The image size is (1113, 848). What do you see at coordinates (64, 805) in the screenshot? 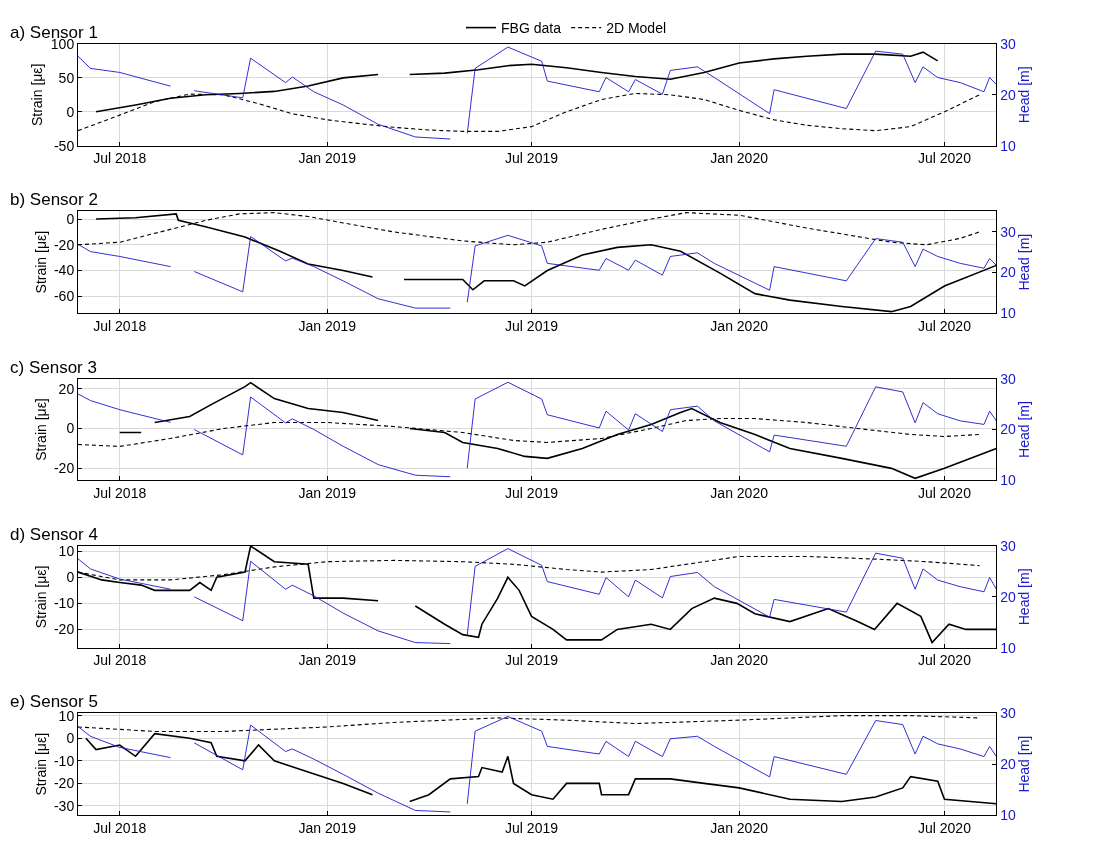
I see `y-tick-label: -30` at bounding box center [64, 805].